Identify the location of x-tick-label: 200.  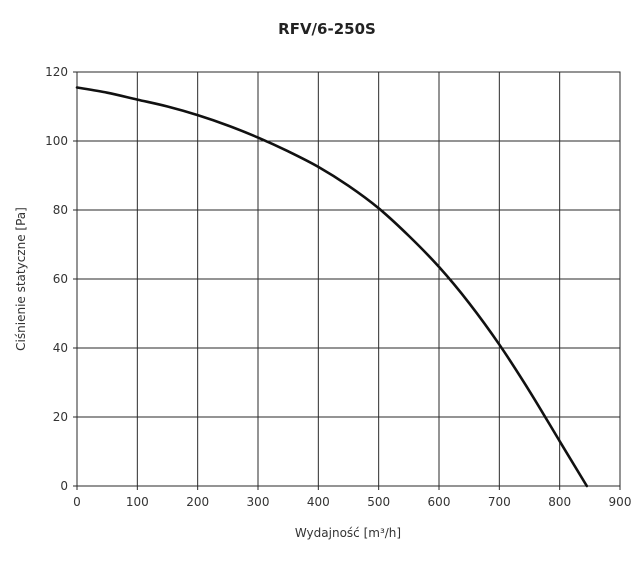
(197, 502).